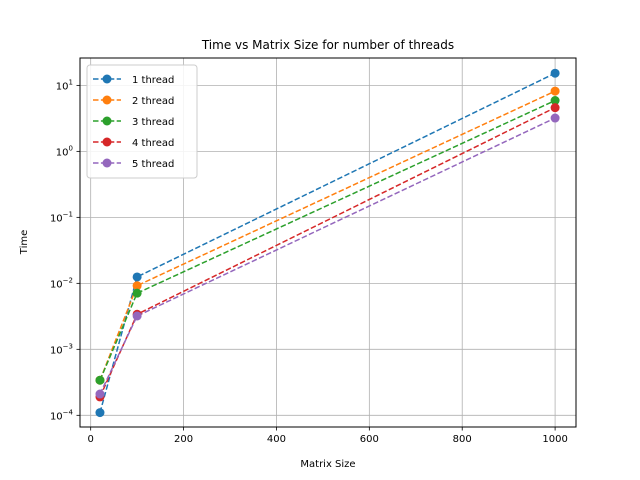  What do you see at coordinates (369, 439) in the screenshot?
I see `x-tick-label: 600` at bounding box center [369, 439].